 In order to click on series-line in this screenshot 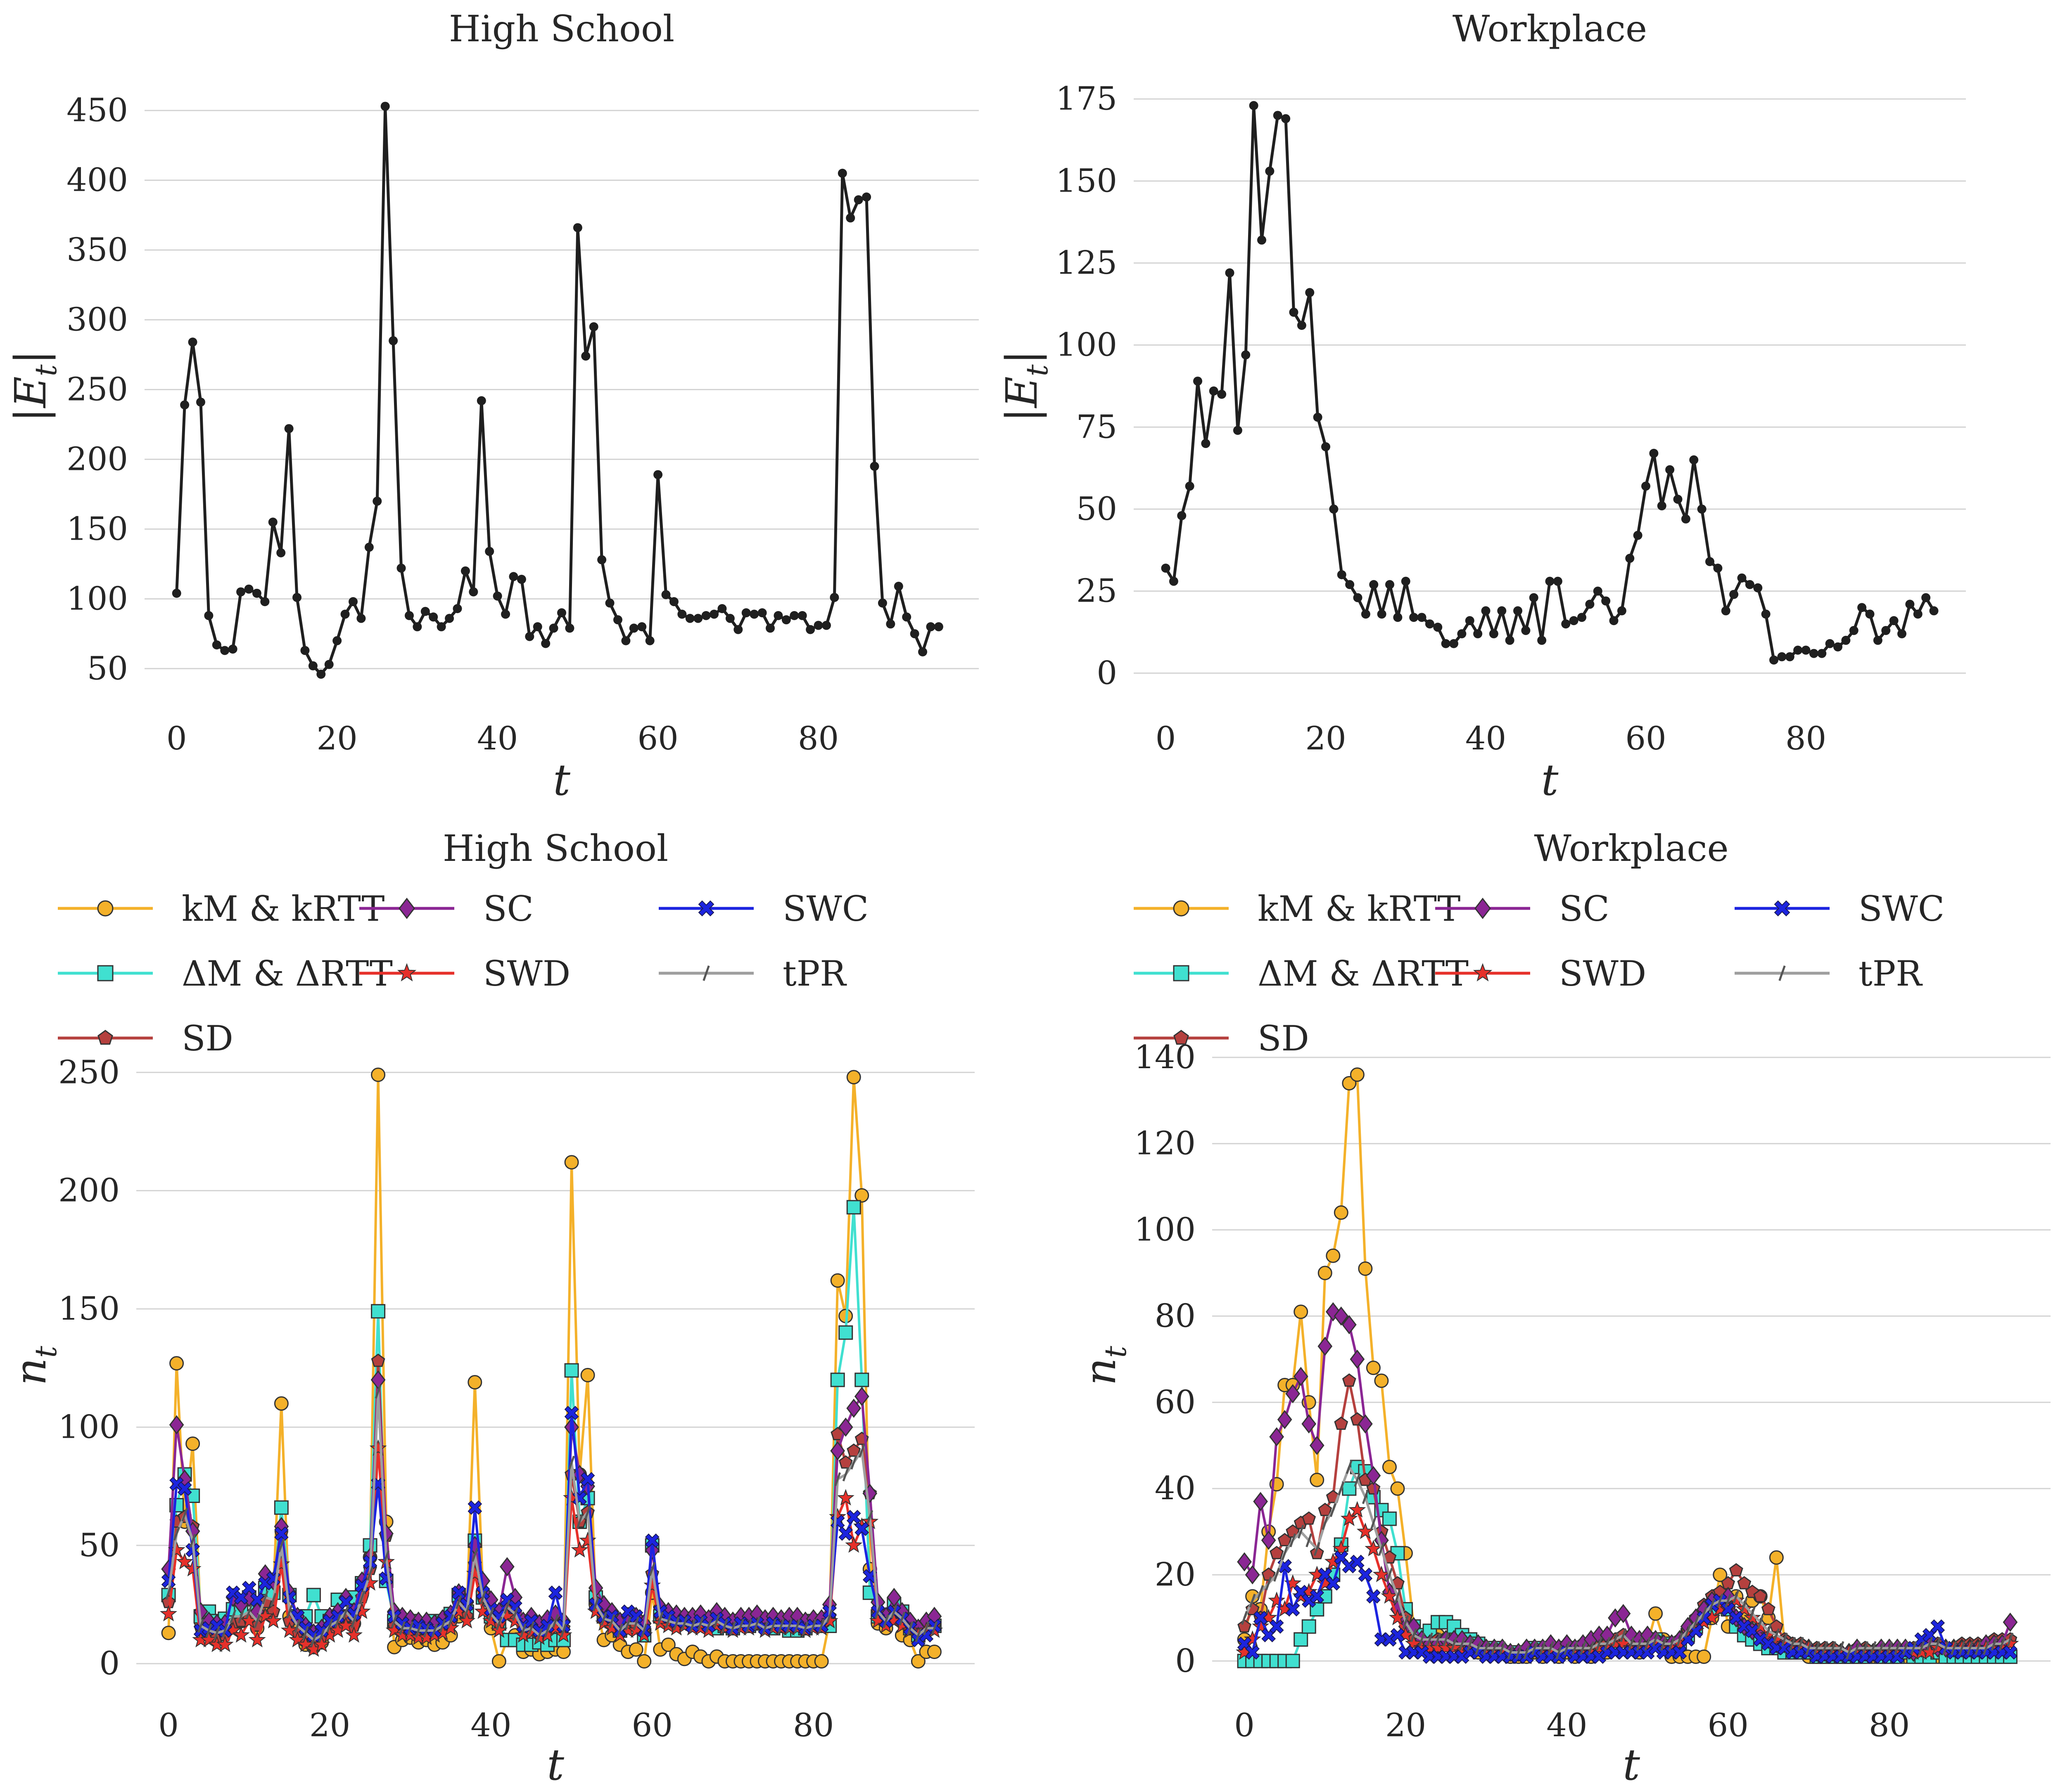, I will do `click(551, 1515)`.